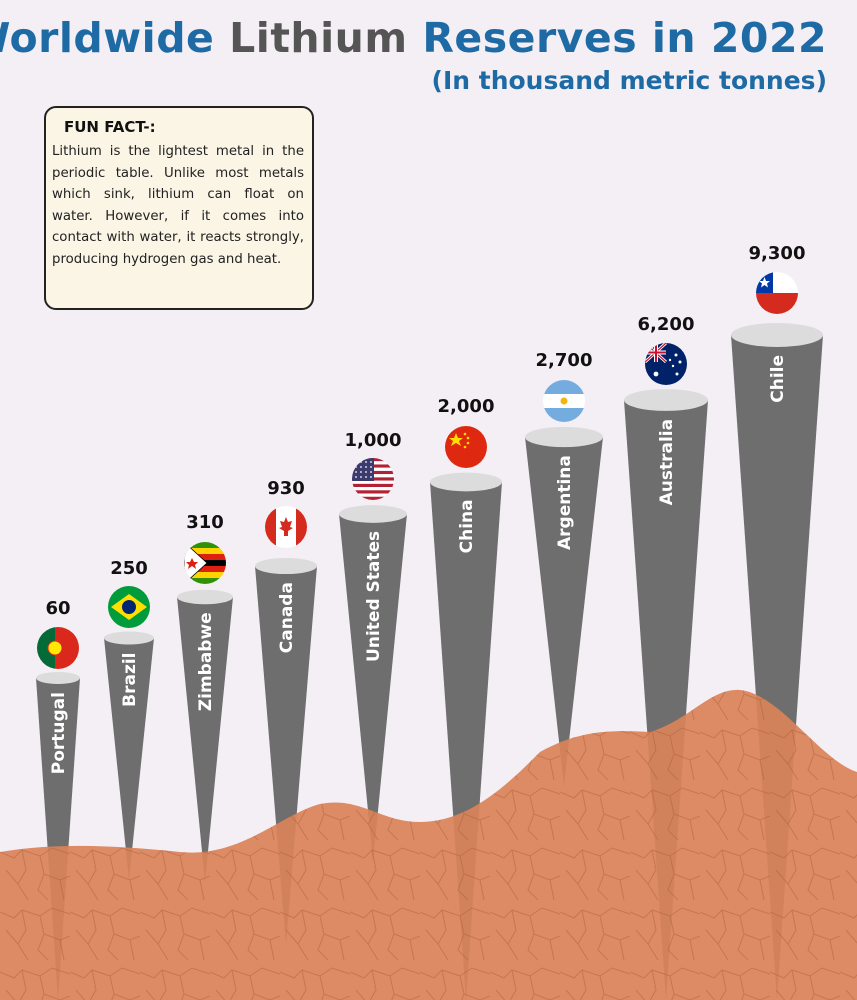  What do you see at coordinates (667, 462) in the screenshot?
I see `category-label: Australia` at bounding box center [667, 462].